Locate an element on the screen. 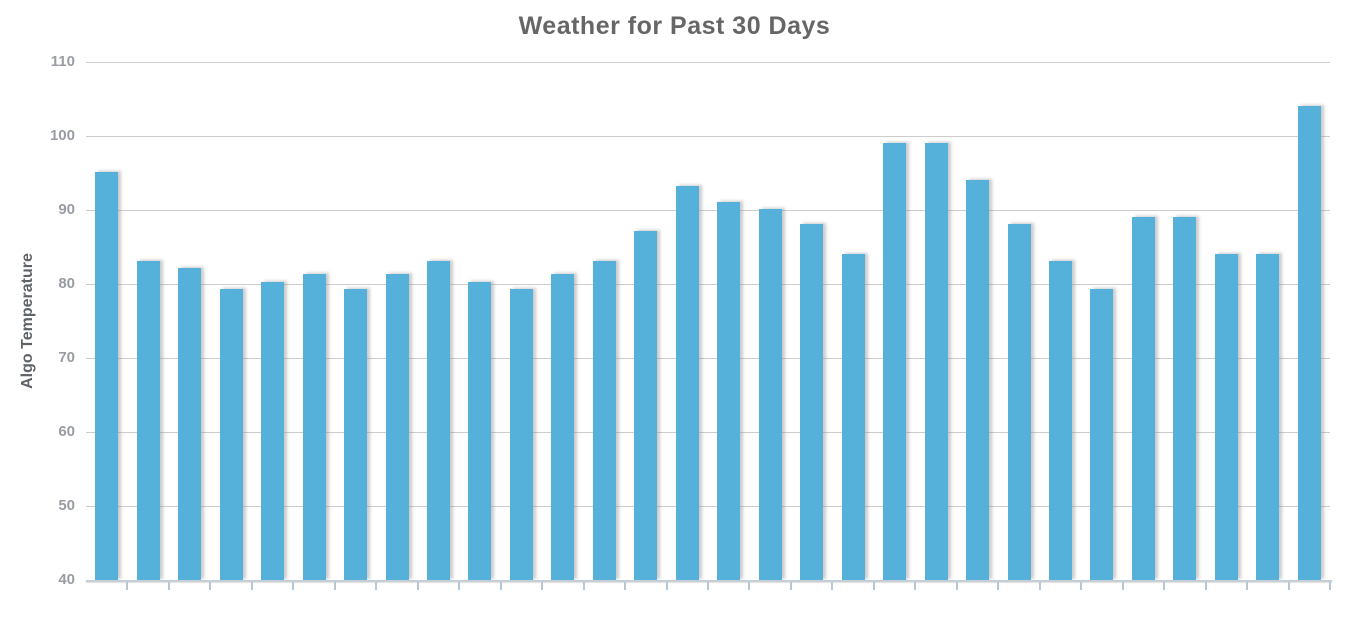 The height and width of the screenshot is (618, 1349). y-tick-label-80: 80 is located at coordinates (66, 283).